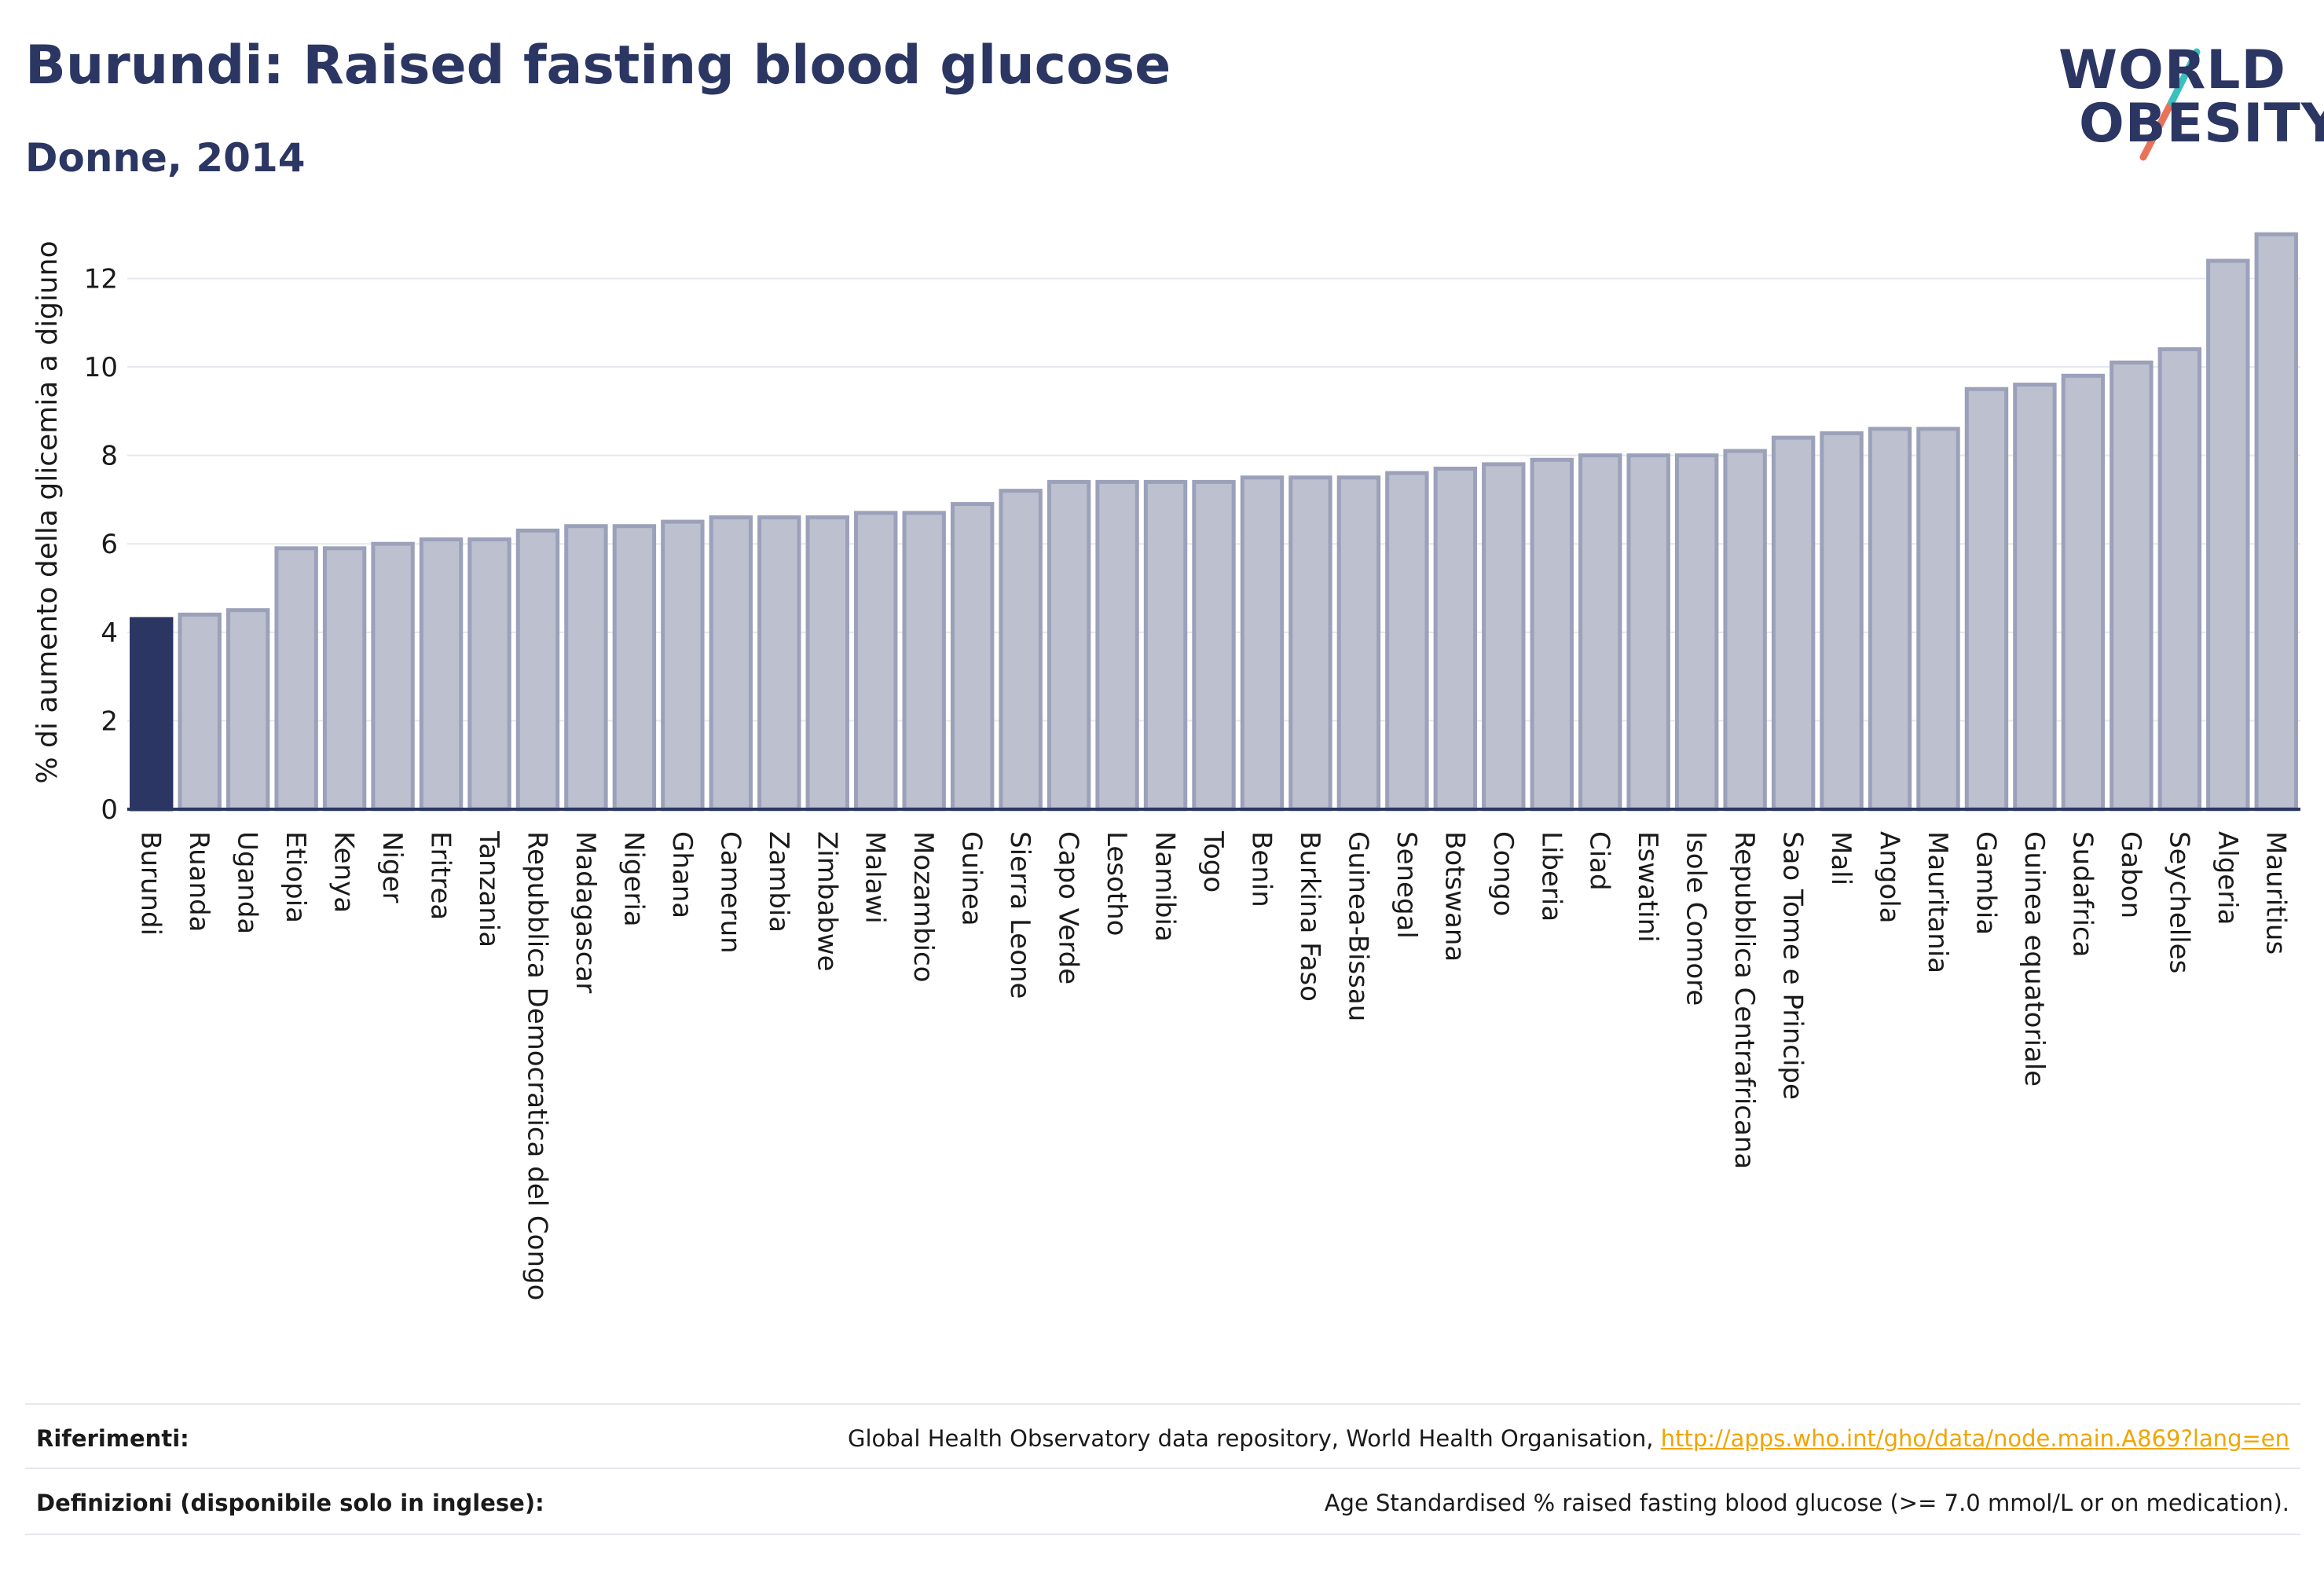 This screenshot has height=1576, width=2324. I want to click on logo-word-obesity: OBESITY, so click(2201, 124).